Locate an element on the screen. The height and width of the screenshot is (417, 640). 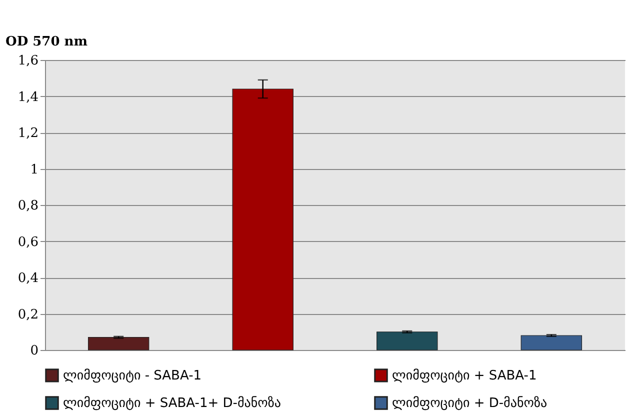
y-tick-label: 1,4 is located at coordinates (28, 97).